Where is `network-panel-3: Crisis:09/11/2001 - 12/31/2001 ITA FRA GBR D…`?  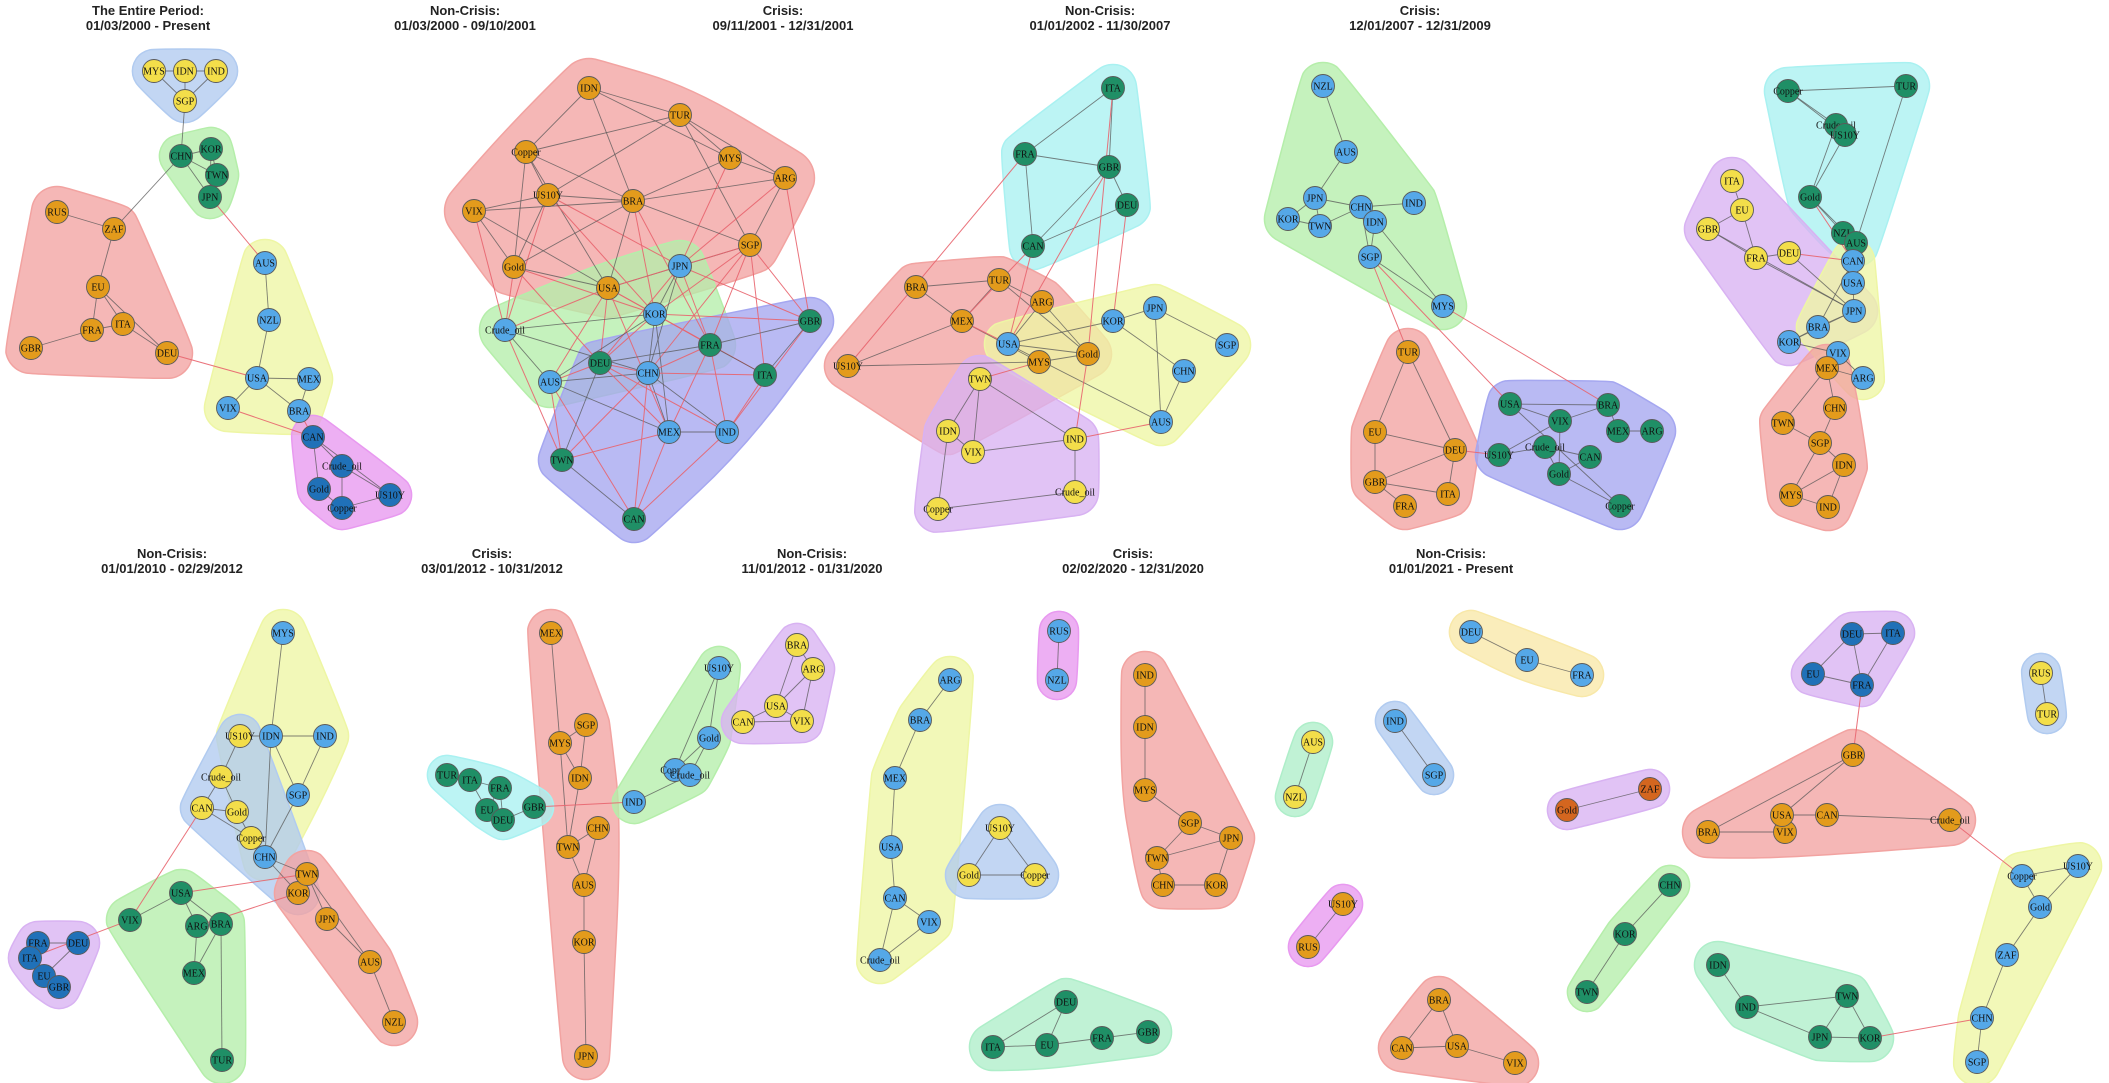 network-panel-3: Crisis:09/11/2001 - 12/31/2001 ITA FRA GBR D… is located at coordinates (982, 268).